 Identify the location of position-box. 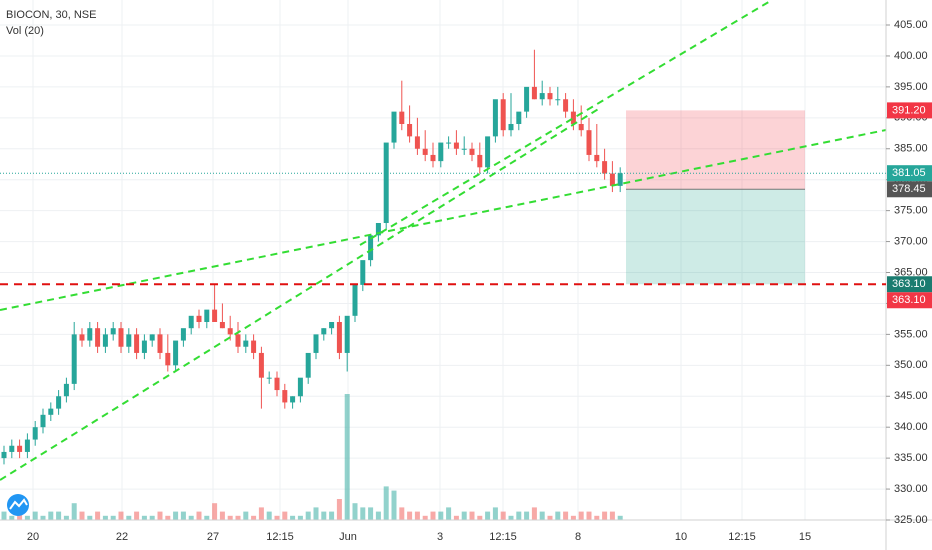
(715, 197).